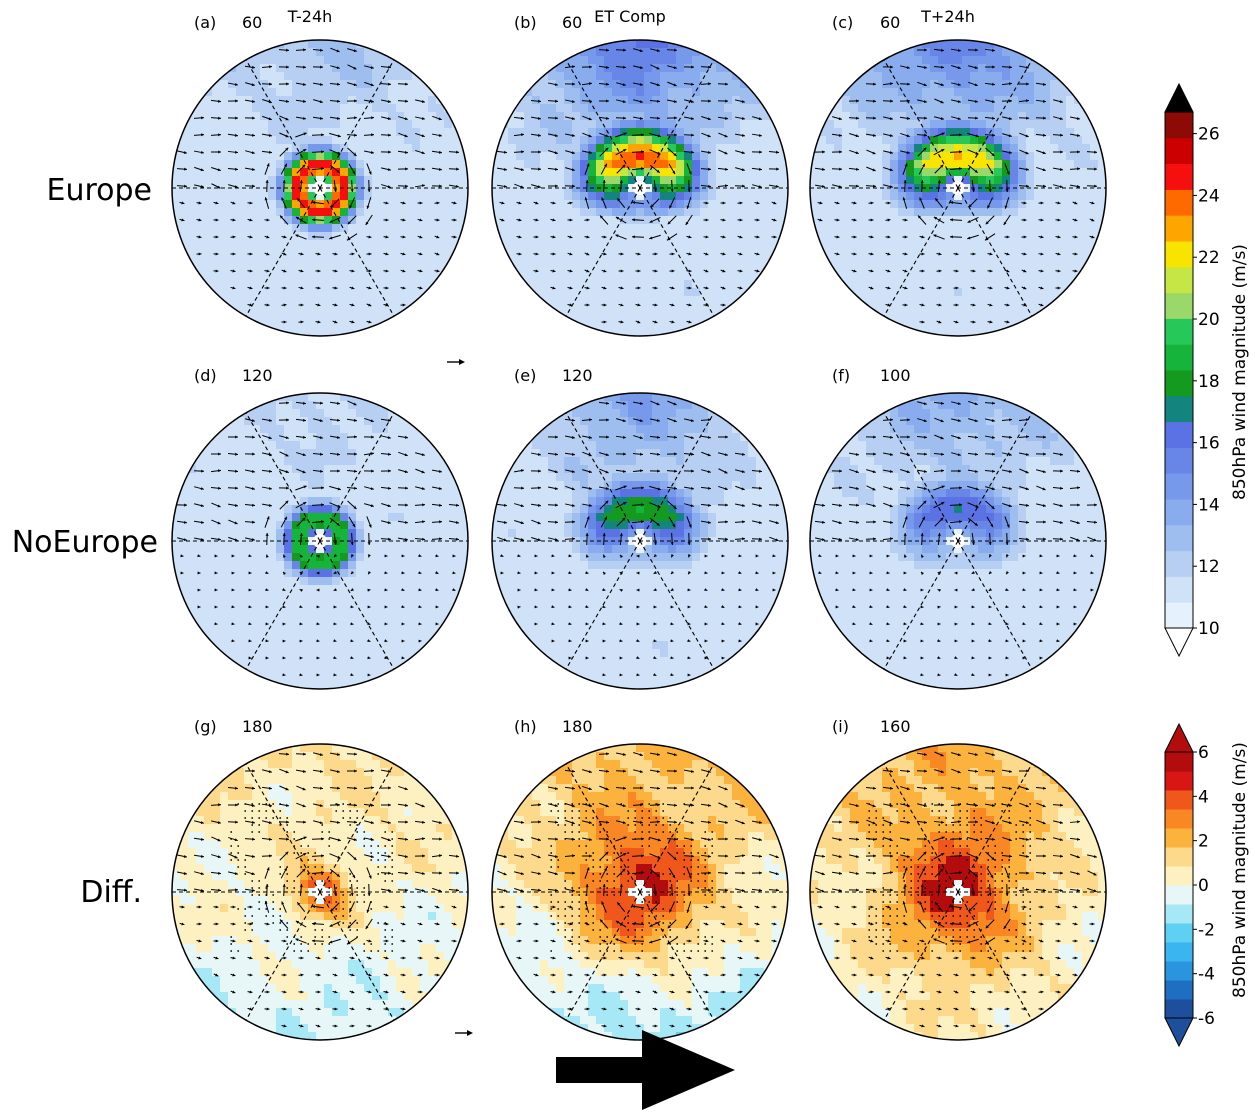  What do you see at coordinates (1179, 97) in the screenshot?
I see `wind-colorbar-over-extension` at bounding box center [1179, 97].